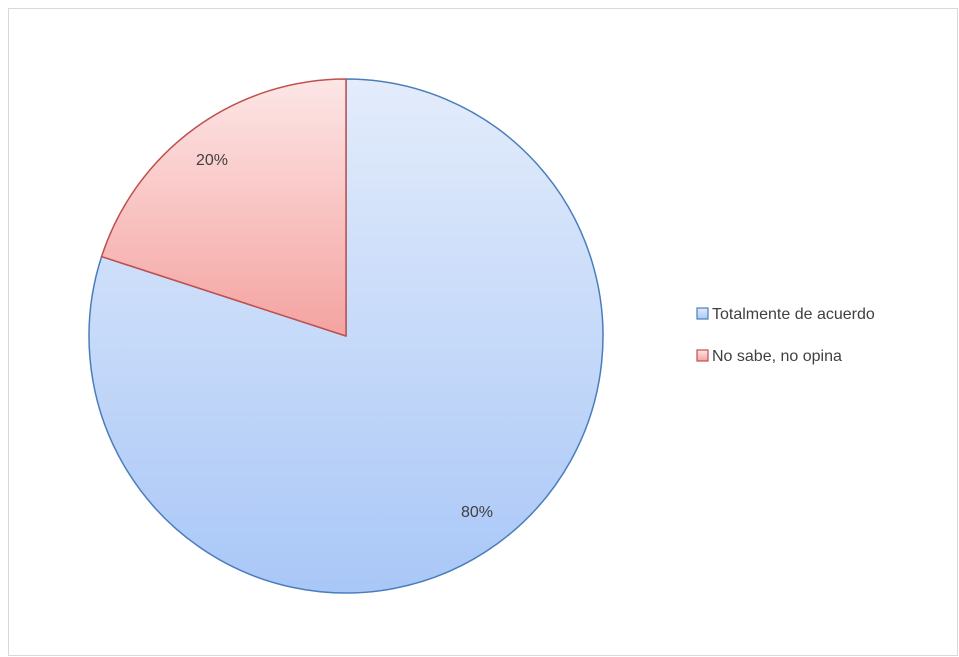 Image resolution: width=959 pixels, height=657 pixels. What do you see at coordinates (702, 355) in the screenshot?
I see `legend-swatch-no-sabe-no-opina` at bounding box center [702, 355].